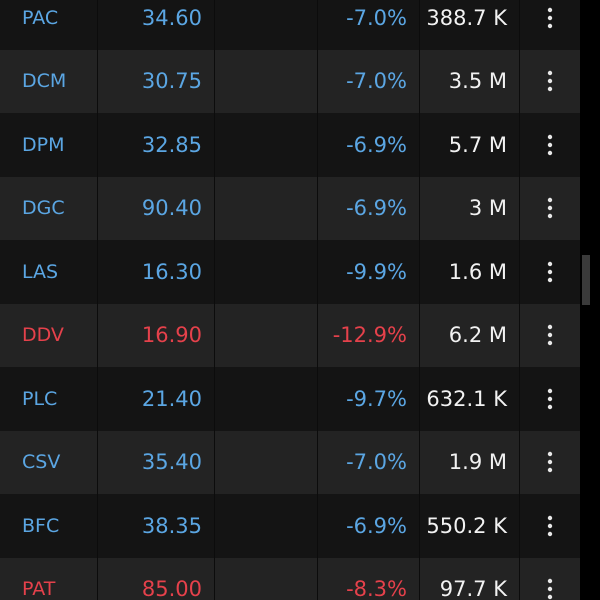 Image resolution: width=600 pixels, height=600 pixels. What do you see at coordinates (156, 81) in the screenshot?
I see `price: 30.75` at bounding box center [156, 81].